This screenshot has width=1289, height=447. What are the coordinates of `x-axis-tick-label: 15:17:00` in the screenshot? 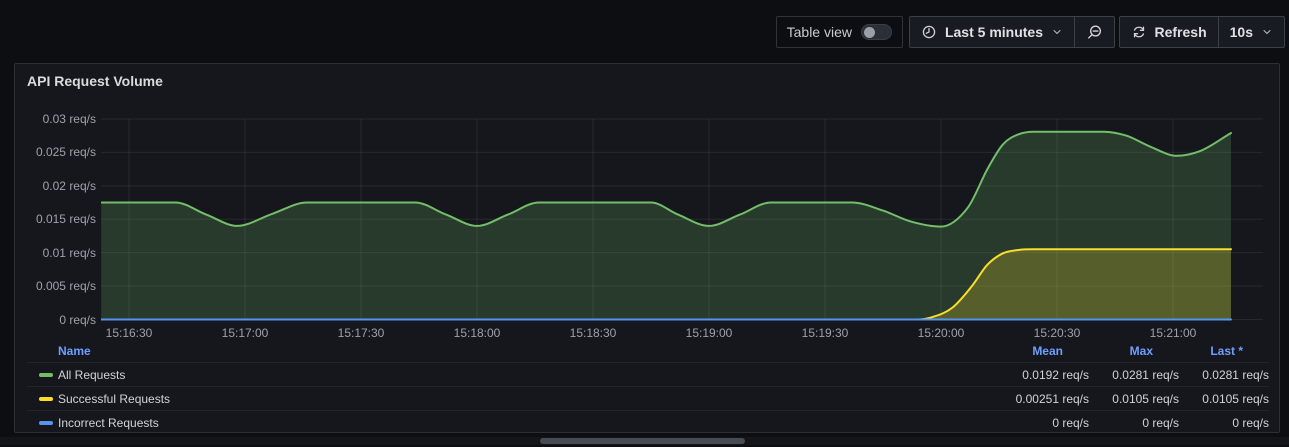 It's located at (245, 333).